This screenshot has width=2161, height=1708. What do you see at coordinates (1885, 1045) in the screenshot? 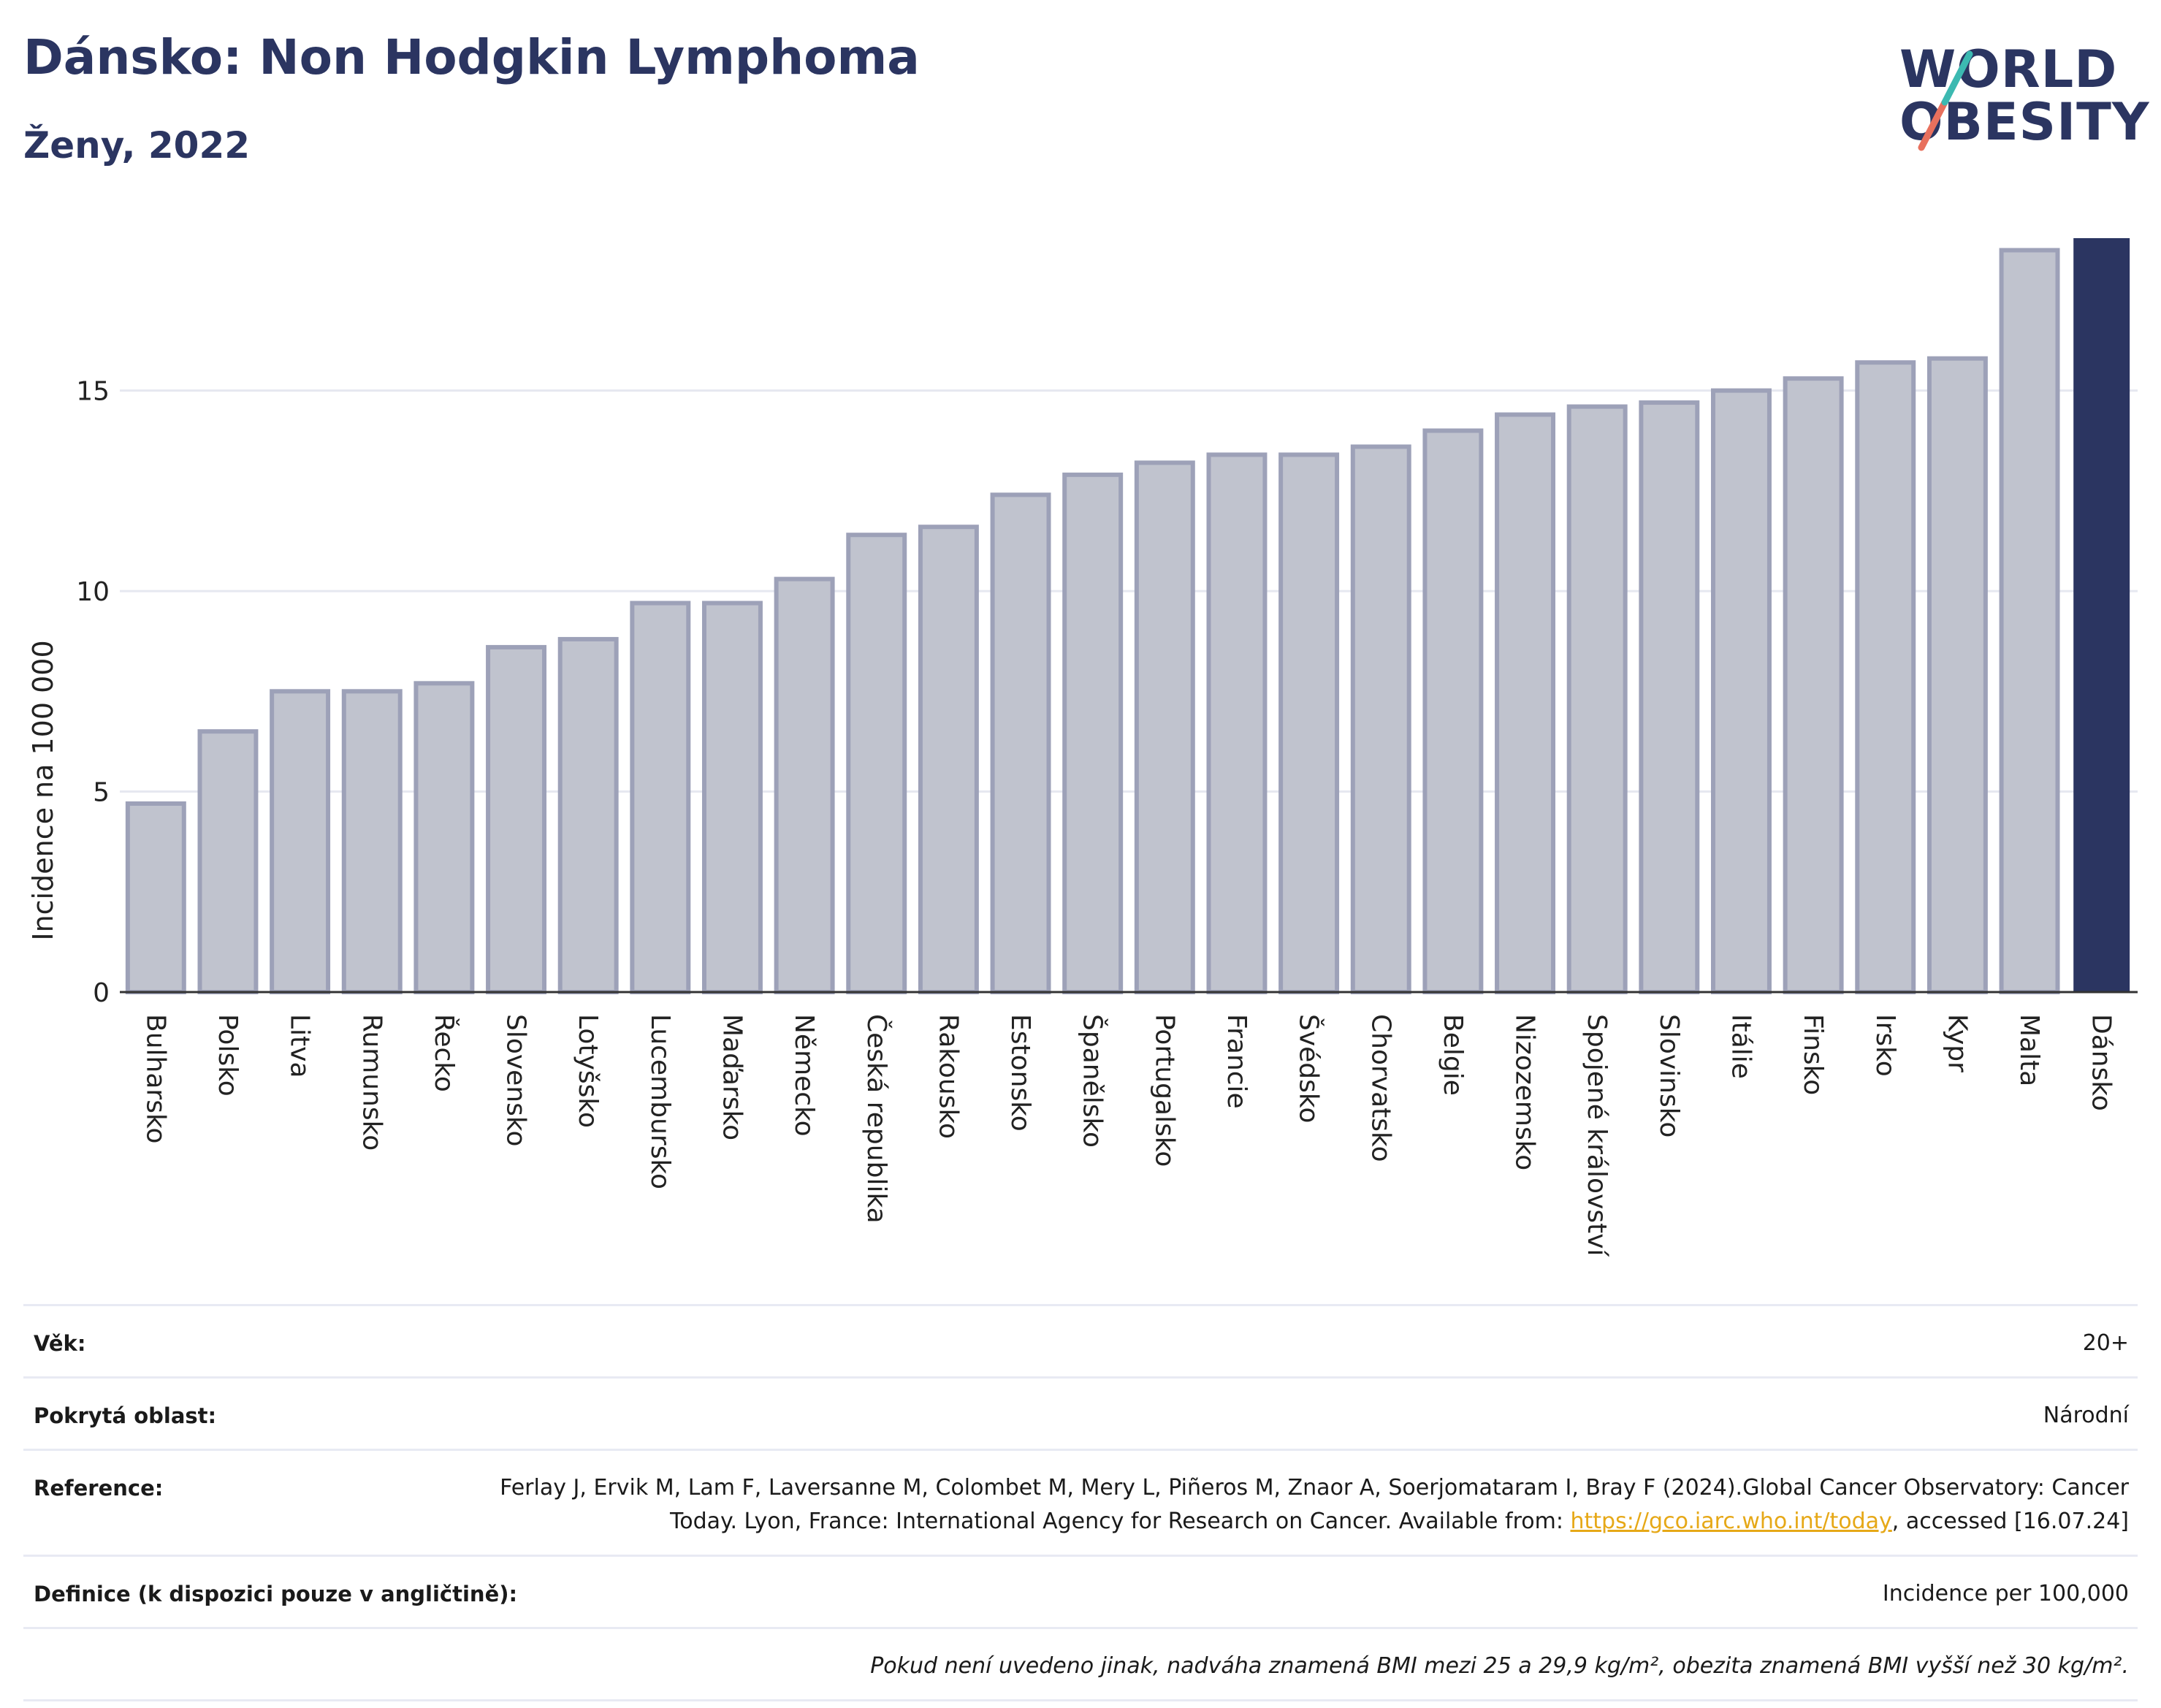
I see `x-tick-label: Irsko` at bounding box center [1885, 1045].